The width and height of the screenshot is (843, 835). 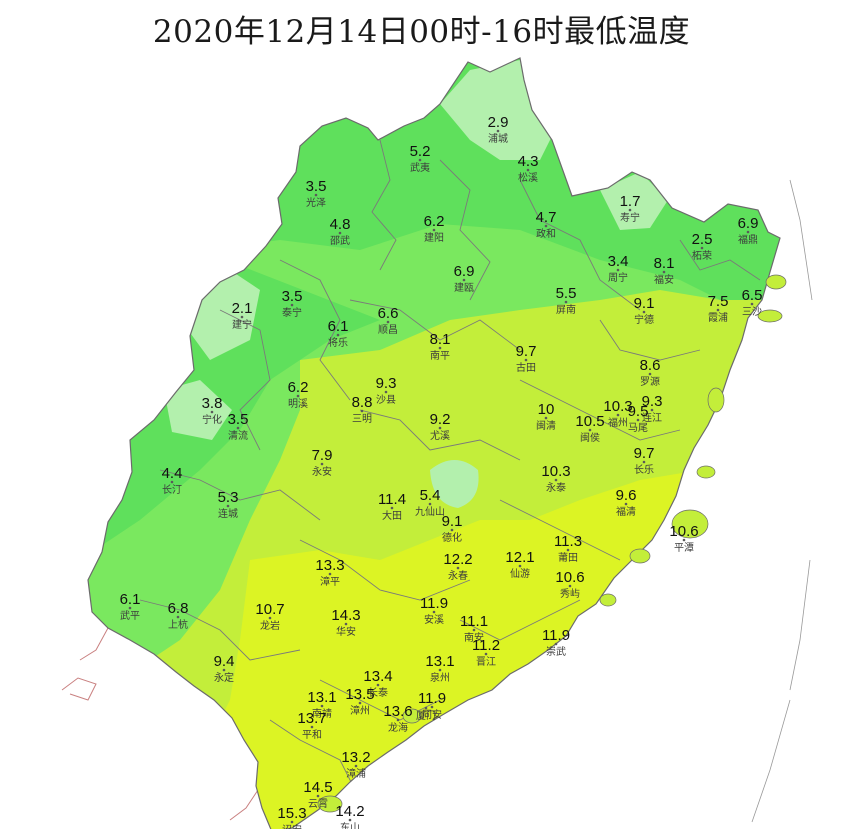 I want to click on station-64: 13.6龙海, so click(x=397, y=718).